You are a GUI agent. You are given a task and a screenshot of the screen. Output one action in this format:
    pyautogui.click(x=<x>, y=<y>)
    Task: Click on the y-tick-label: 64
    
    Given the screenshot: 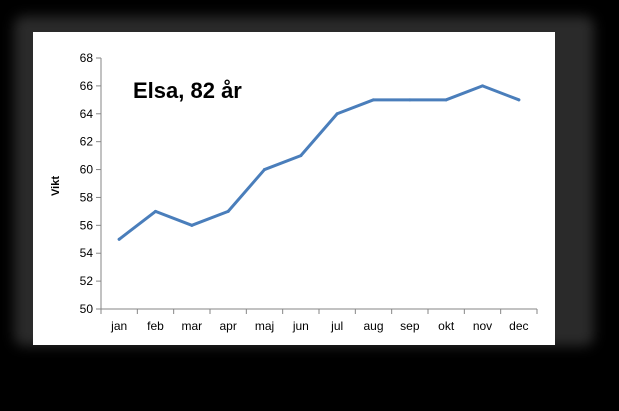 What is the action you would take?
    pyautogui.click(x=87, y=114)
    